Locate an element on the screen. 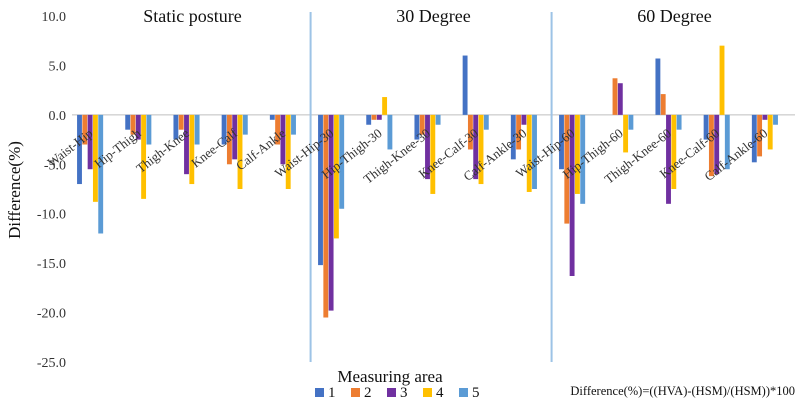 The height and width of the screenshot is (414, 800). x-axis-label: Measuring area is located at coordinates (390, 376).